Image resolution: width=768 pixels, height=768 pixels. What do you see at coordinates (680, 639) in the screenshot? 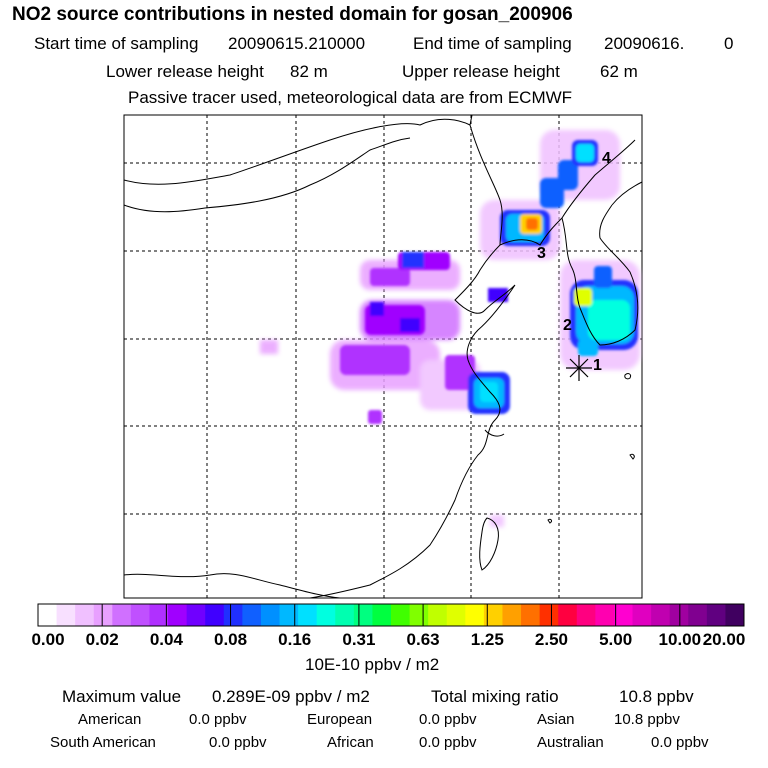
I see `colorbar-tick-label: 10.00` at bounding box center [680, 639].